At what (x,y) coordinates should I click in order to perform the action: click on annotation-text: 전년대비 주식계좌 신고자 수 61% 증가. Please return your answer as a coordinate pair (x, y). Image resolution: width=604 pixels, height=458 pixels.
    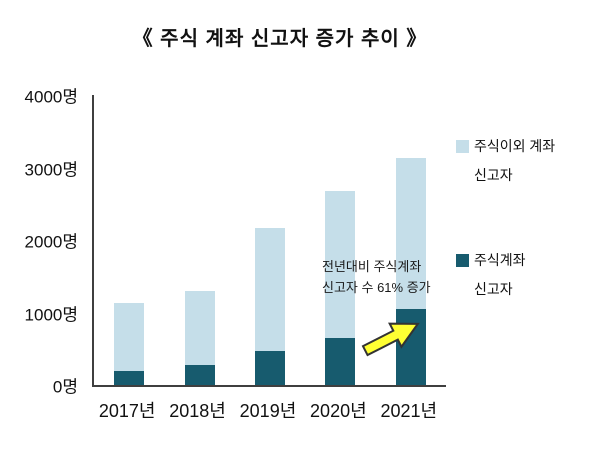
    Looking at the image, I should click on (376, 277).